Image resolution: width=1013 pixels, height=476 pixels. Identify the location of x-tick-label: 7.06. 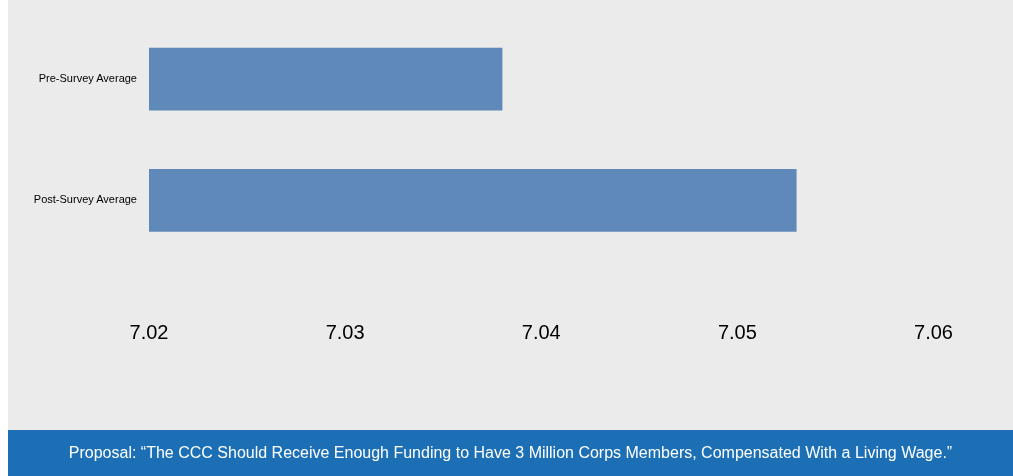
(934, 331).